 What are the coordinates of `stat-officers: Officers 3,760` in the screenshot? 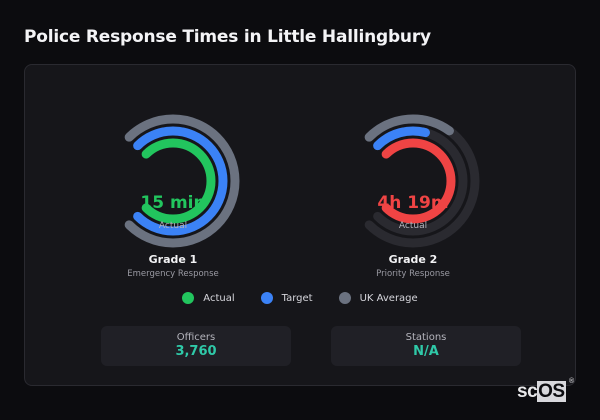 It's located at (196, 346).